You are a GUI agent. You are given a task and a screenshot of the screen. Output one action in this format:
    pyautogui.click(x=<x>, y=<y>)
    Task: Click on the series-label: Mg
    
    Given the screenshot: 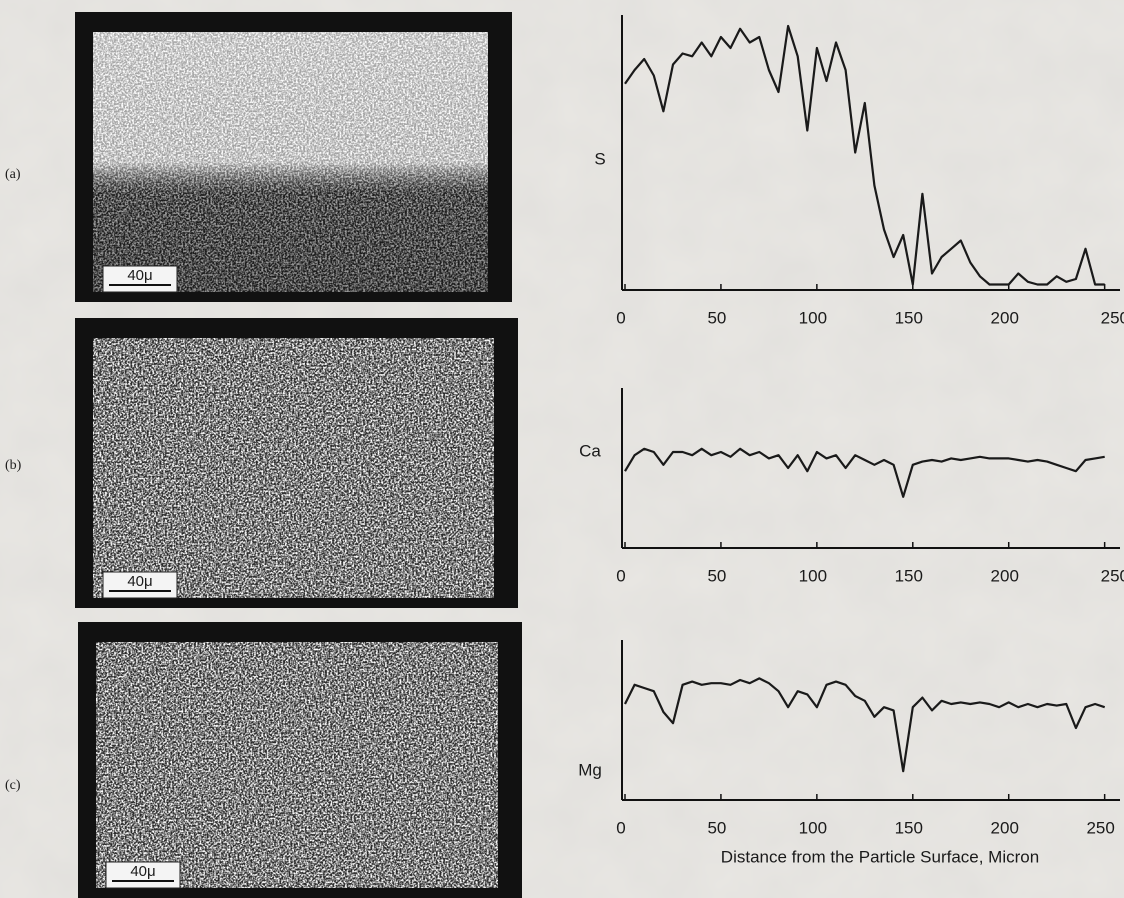 What is the action you would take?
    pyautogui.click(x=590, y=769)
    